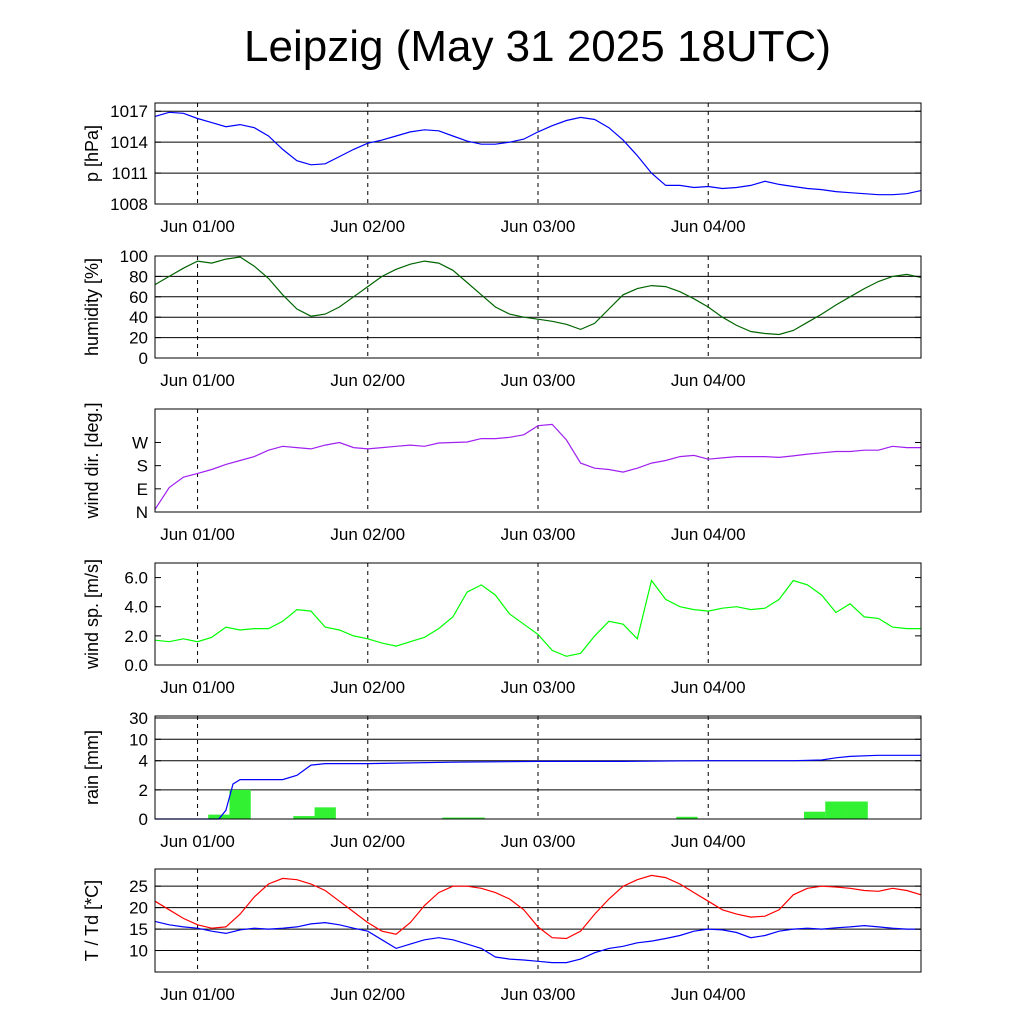 Image resolution: width=1024 pixels, height=1024 pixels. I want to click on rain-xtick-label: Jun 01/00, so click(197, 841).